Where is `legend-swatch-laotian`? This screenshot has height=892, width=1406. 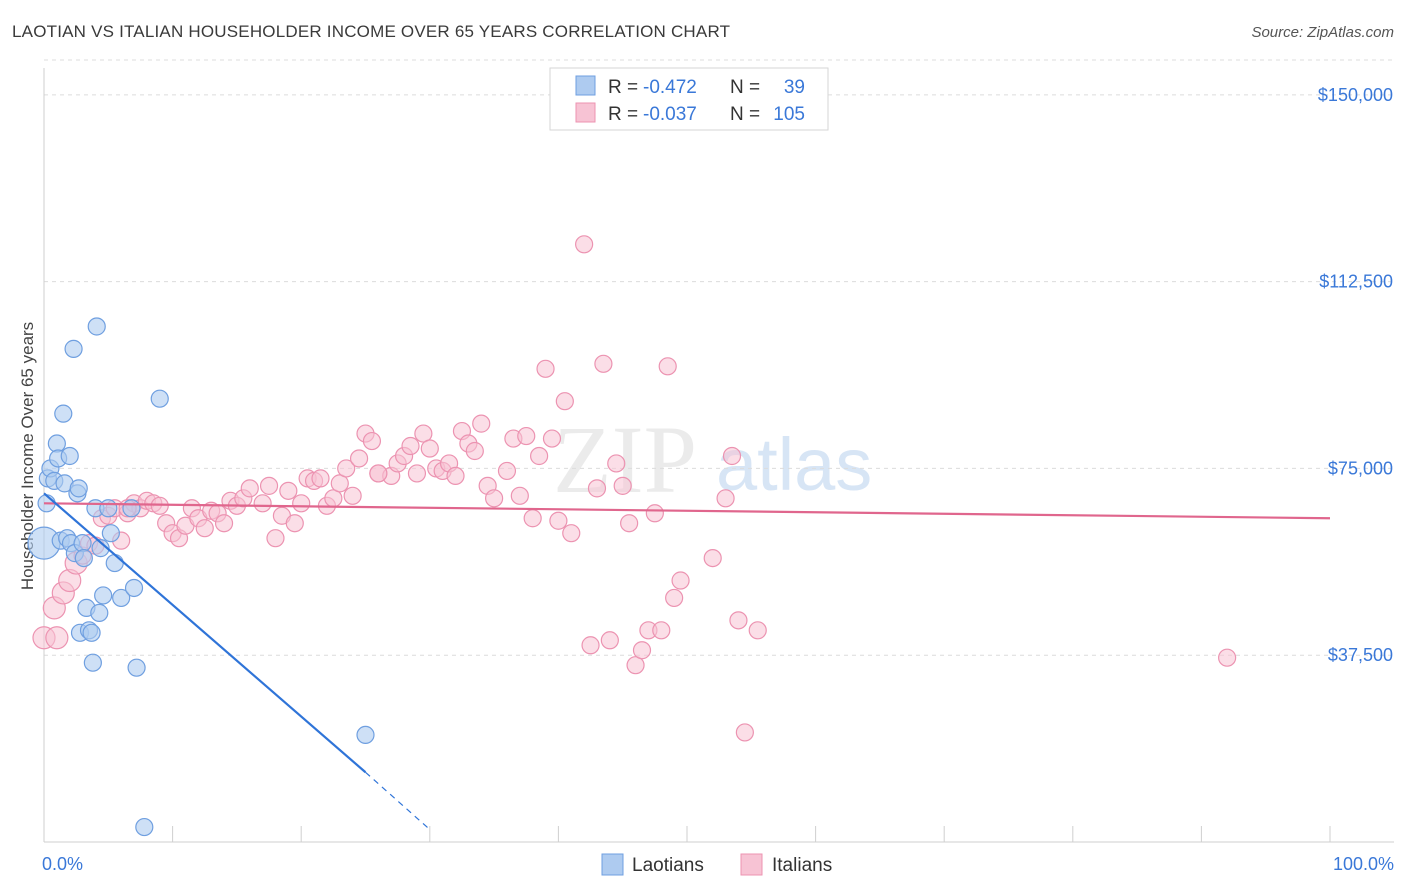 legend-swatch-laotian is located at coordinates (585, 85).